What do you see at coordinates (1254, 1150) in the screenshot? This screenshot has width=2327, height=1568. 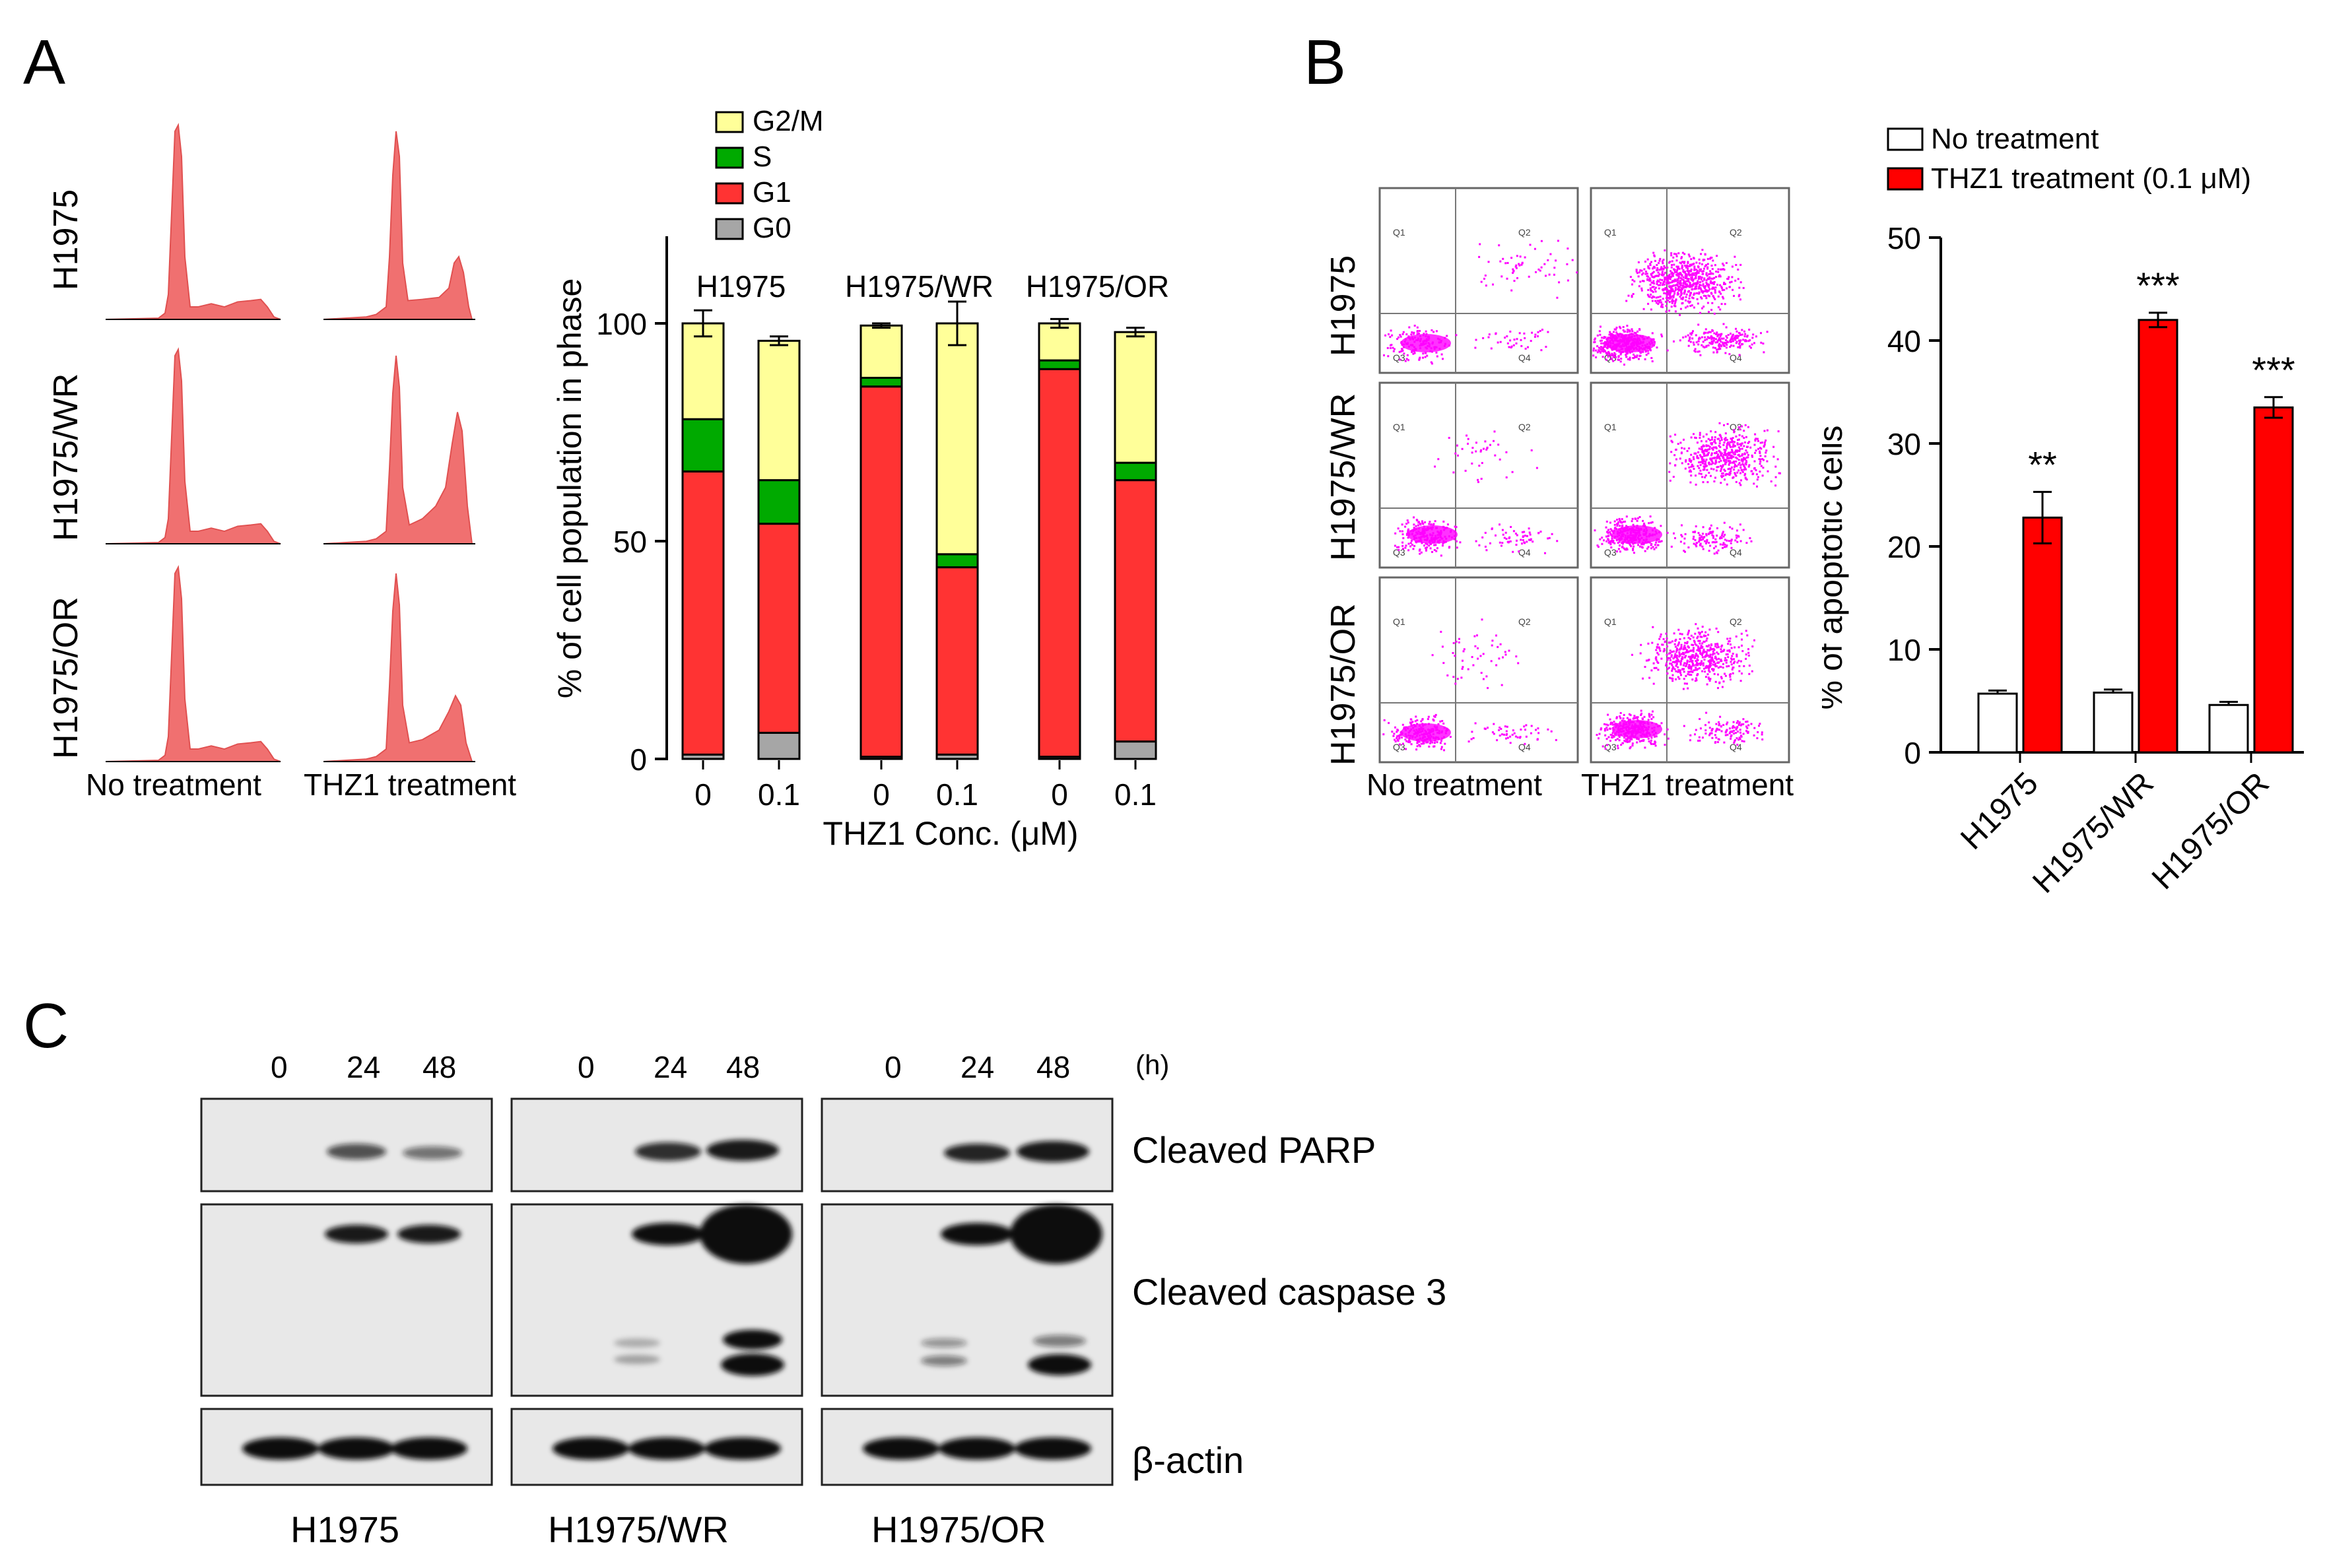 I see `blot-label-parp: Cleaved PARP` at bounding box center [1254, 1150].